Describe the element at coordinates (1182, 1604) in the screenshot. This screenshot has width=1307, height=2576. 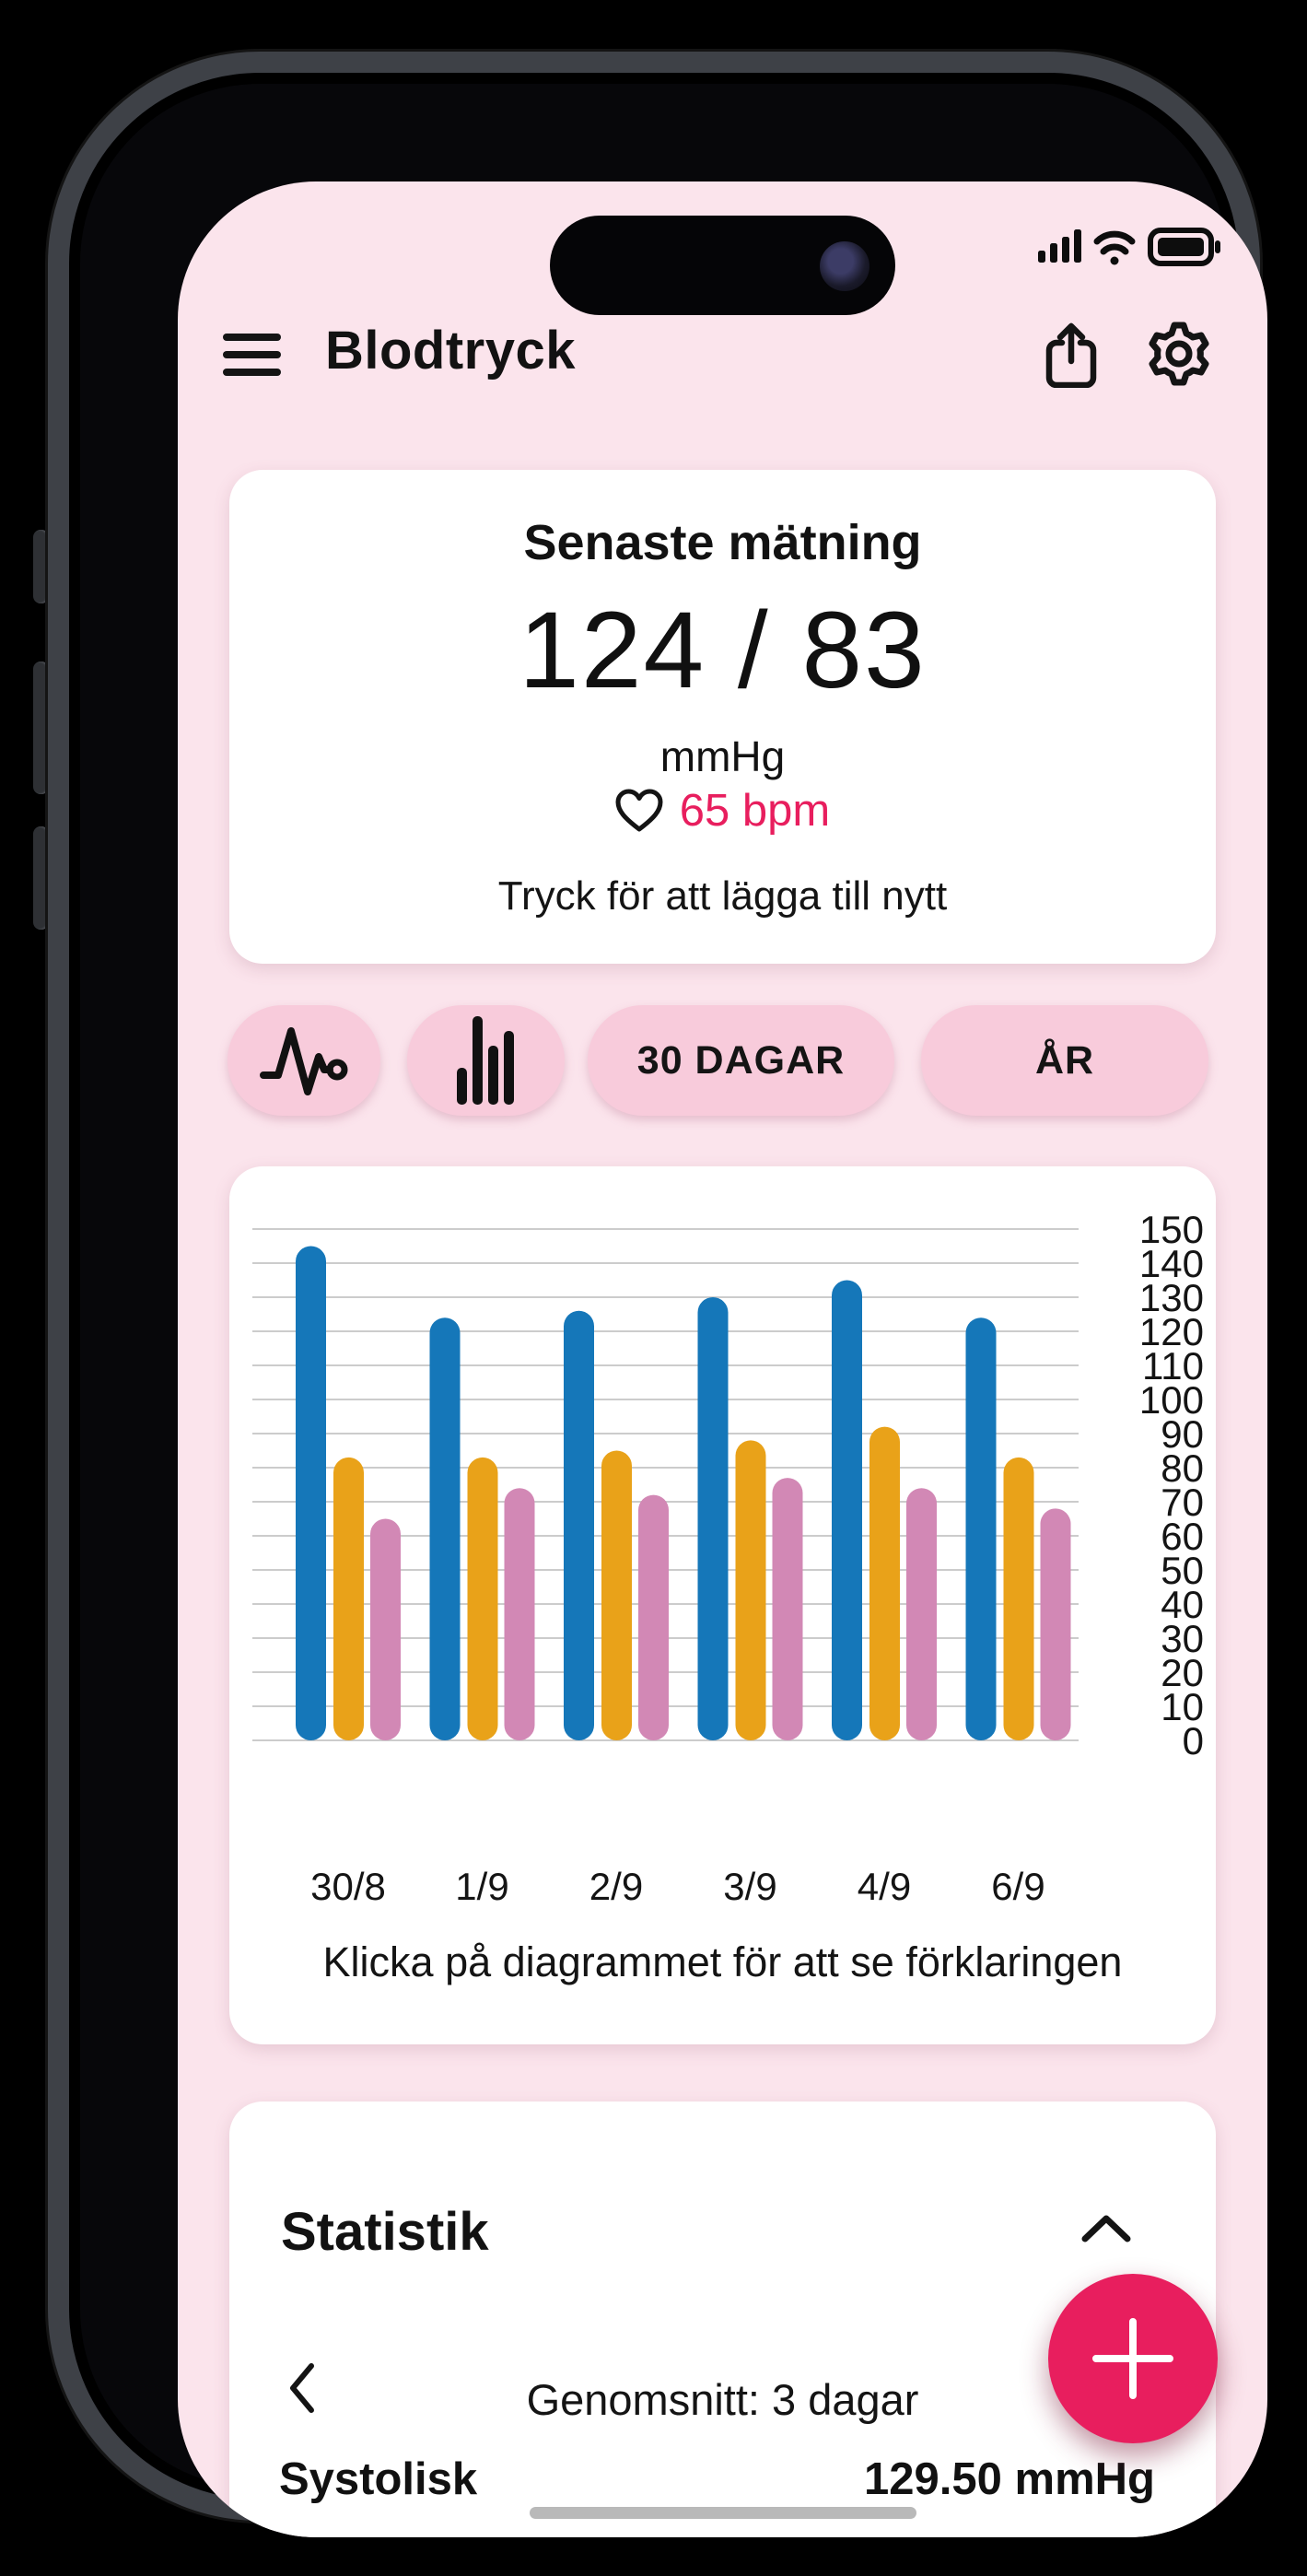
I see `svg-text: 40` at that location.